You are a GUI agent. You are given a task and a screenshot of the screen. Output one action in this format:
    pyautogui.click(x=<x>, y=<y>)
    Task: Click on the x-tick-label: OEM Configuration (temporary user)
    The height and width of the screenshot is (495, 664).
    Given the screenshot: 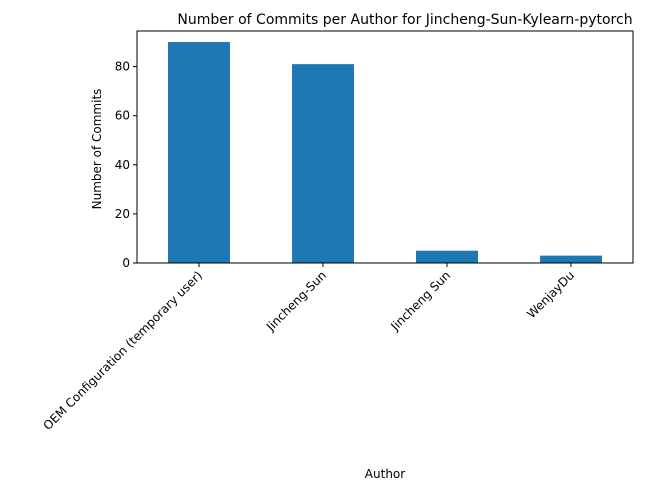 What is the action you would take?
    pyautogui.click(x=122, y=350)
    